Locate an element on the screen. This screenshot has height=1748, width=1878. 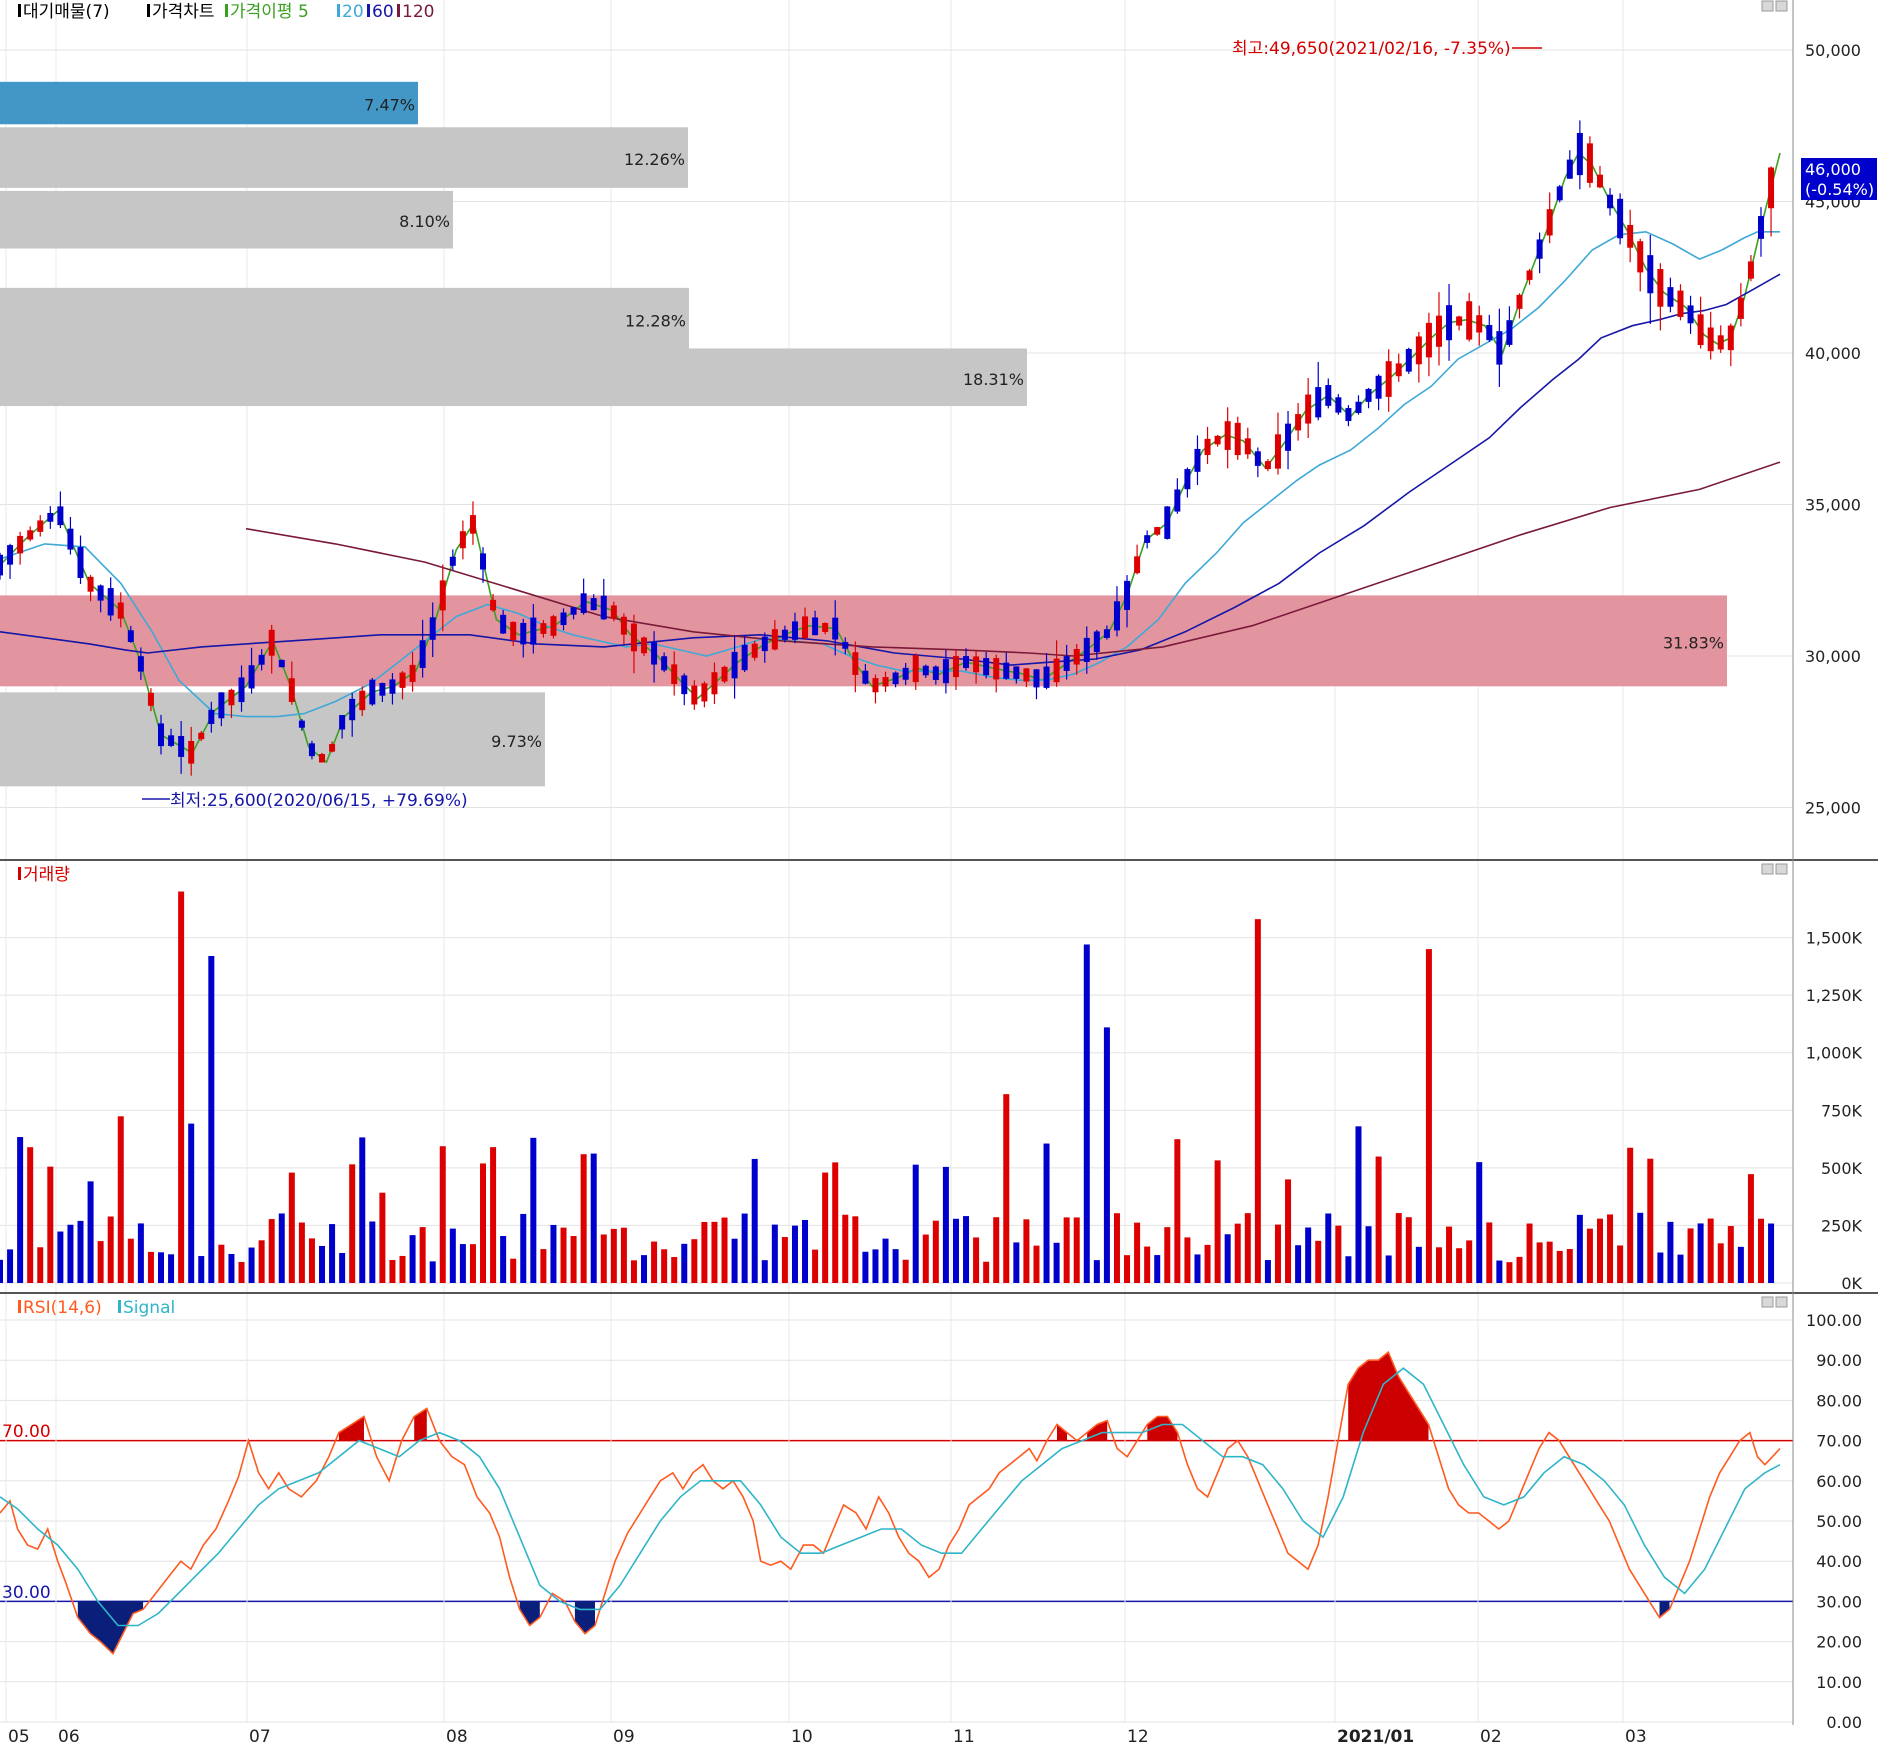
rsi-tick-label: 50.00 is located at coordinates (1839, 1521).